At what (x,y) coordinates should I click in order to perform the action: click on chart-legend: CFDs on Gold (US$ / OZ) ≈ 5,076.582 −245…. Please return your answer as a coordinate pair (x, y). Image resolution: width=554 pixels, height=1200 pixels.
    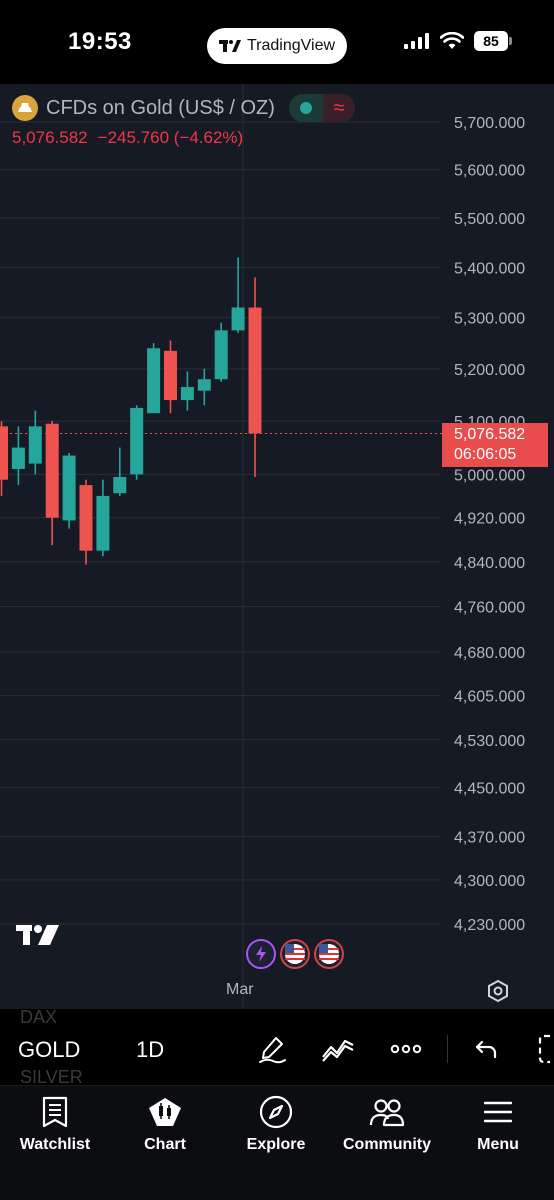
    Looking at the image, I should click on (183, 121).